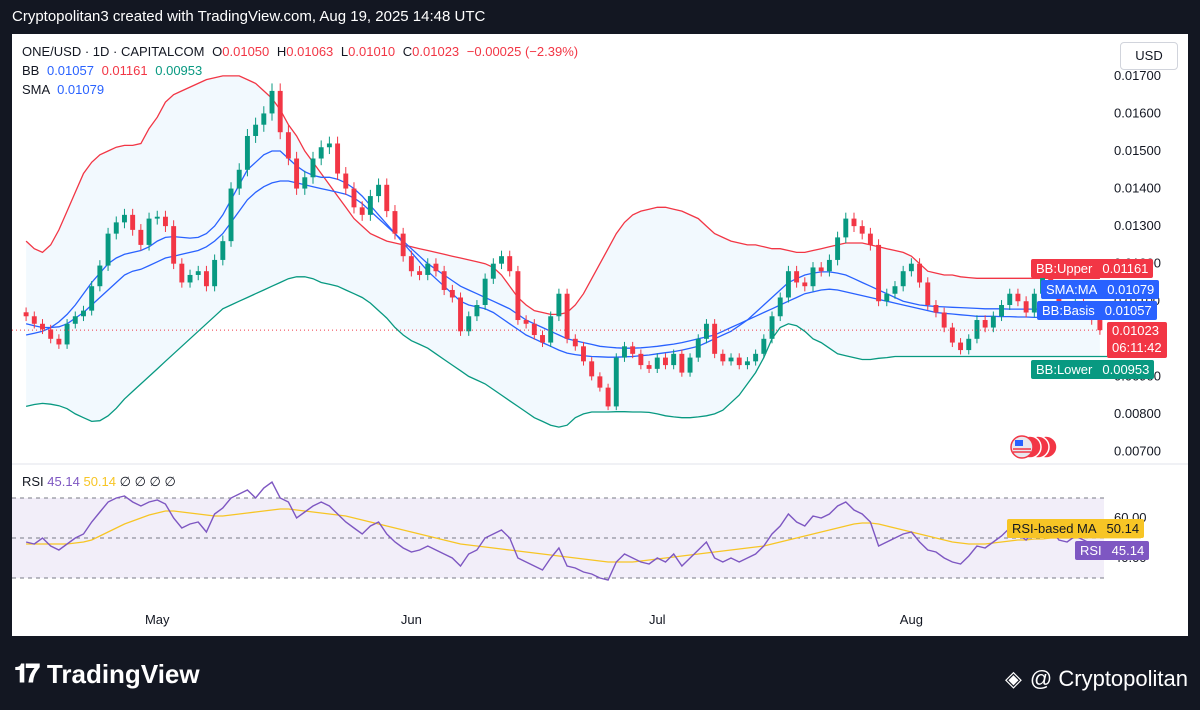 This screenshot has width=1200, height=710. I want to click on bb-upper-value: 0.01161, so click(124, 70).